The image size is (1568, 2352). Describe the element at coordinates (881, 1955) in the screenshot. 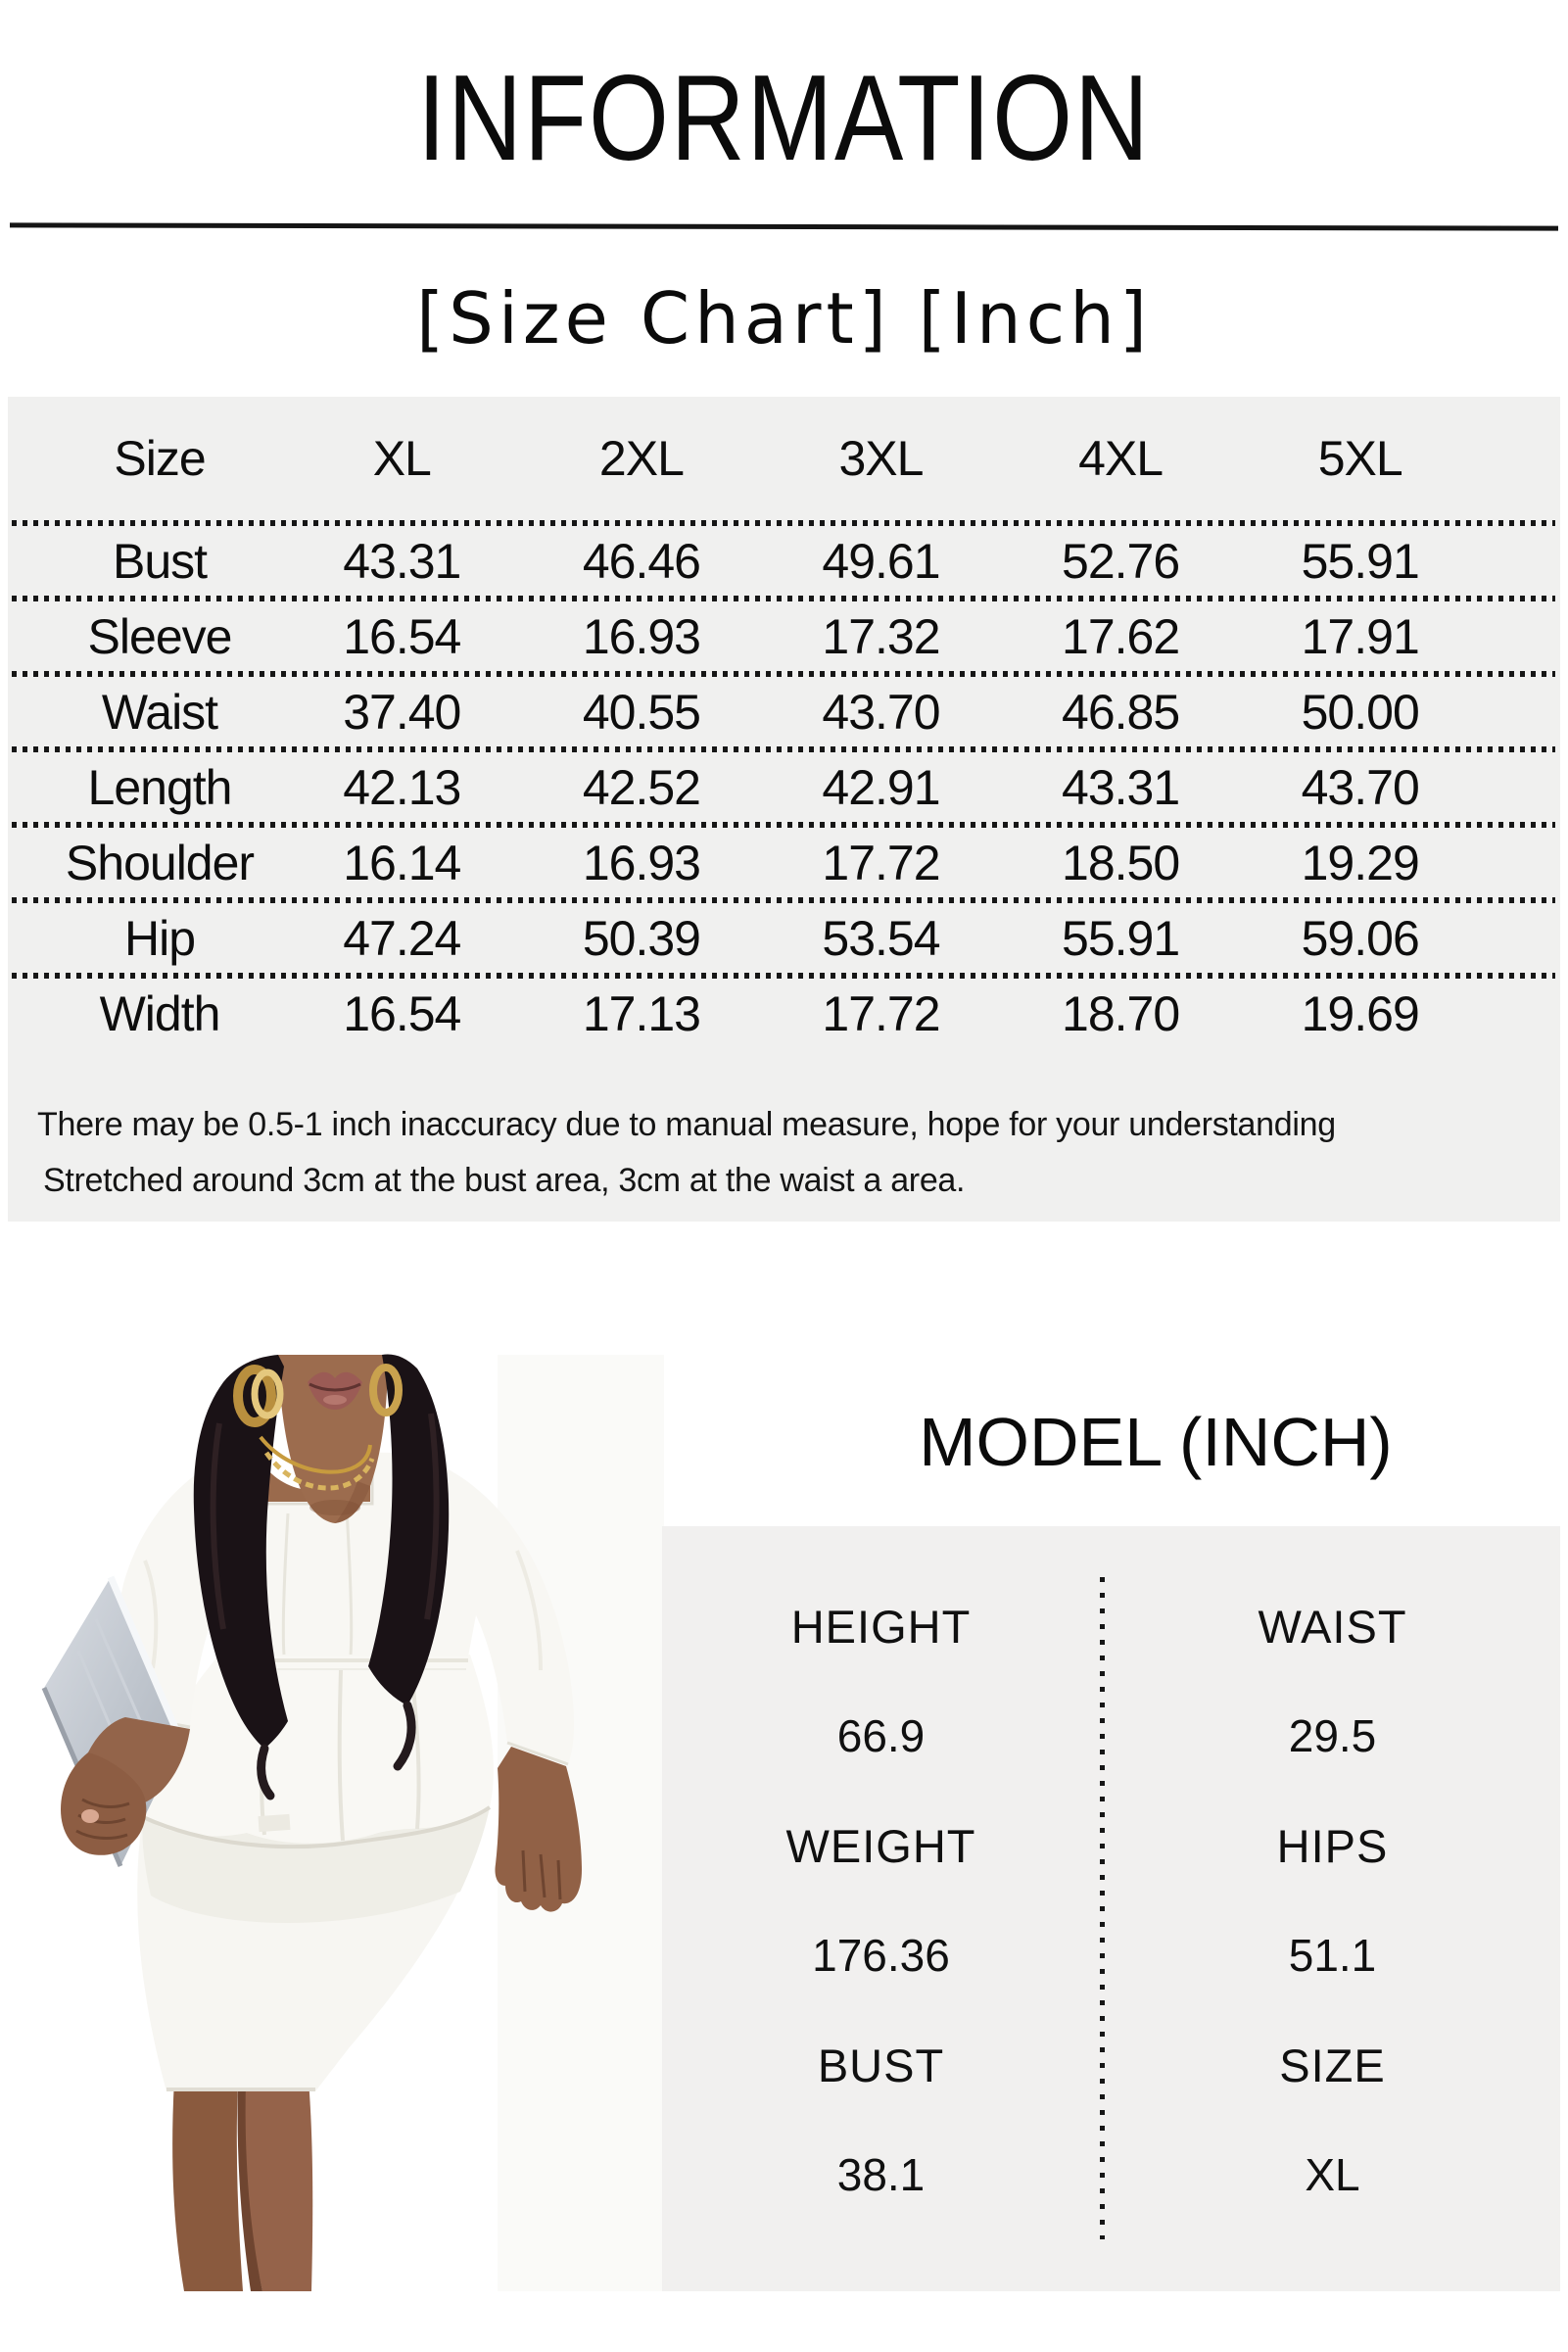

I see `stat-value-weight: 176.36` at that location.